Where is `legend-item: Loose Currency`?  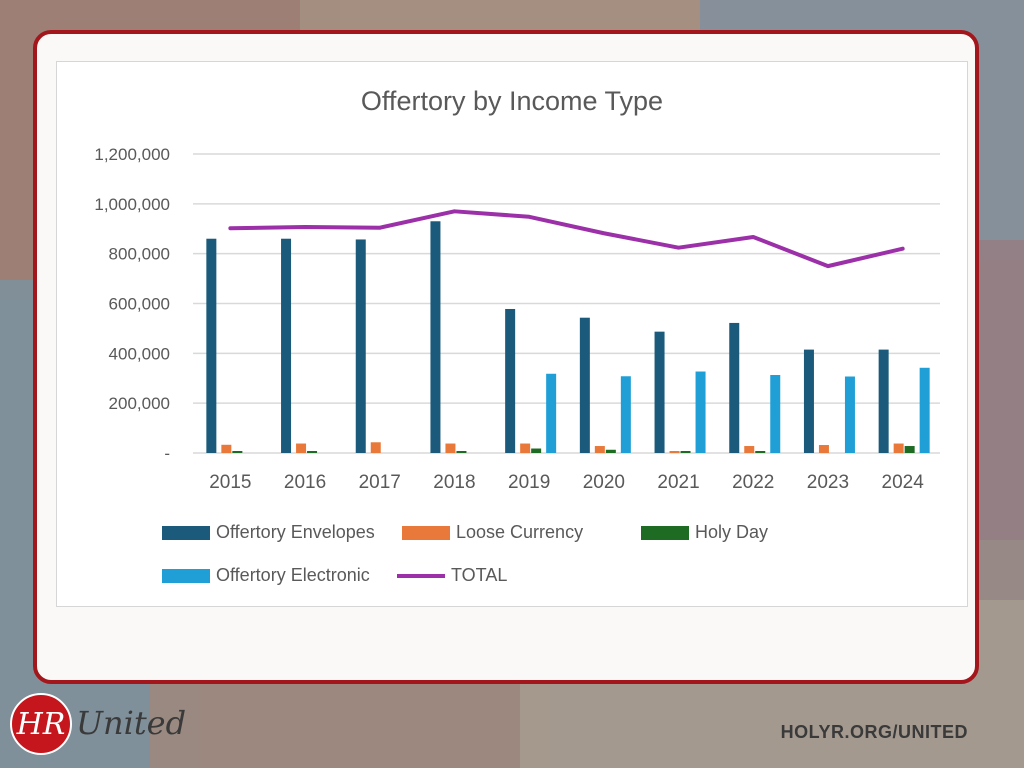
legend-item: Loose Currency is located at coordinates (492, 532).